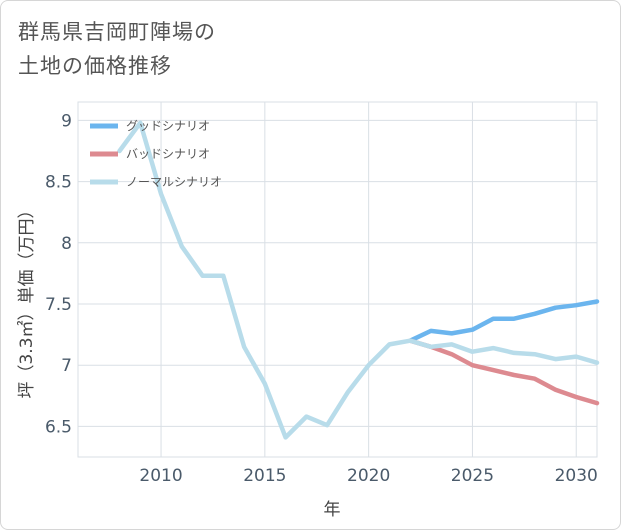 This screenshot has width=621, height=530. I want to click on y-tick-label: 9, so click(66, 121).